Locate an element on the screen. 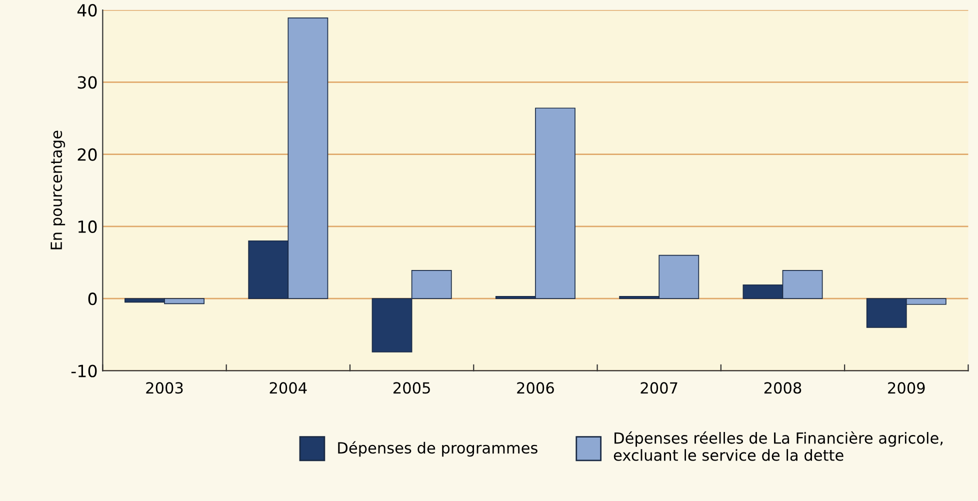 The image size is (978, 501). x-tick-label: 2003 is located at coordinates (164, 388).